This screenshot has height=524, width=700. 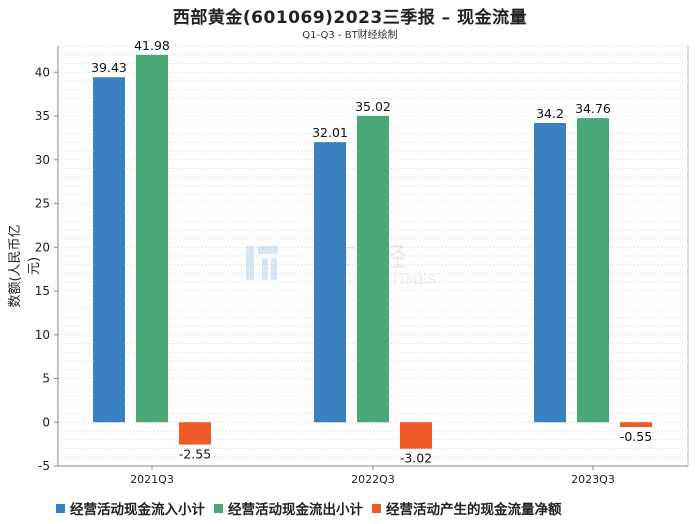 I want to click on data-label: -0.55, so click(x=636, y=436).